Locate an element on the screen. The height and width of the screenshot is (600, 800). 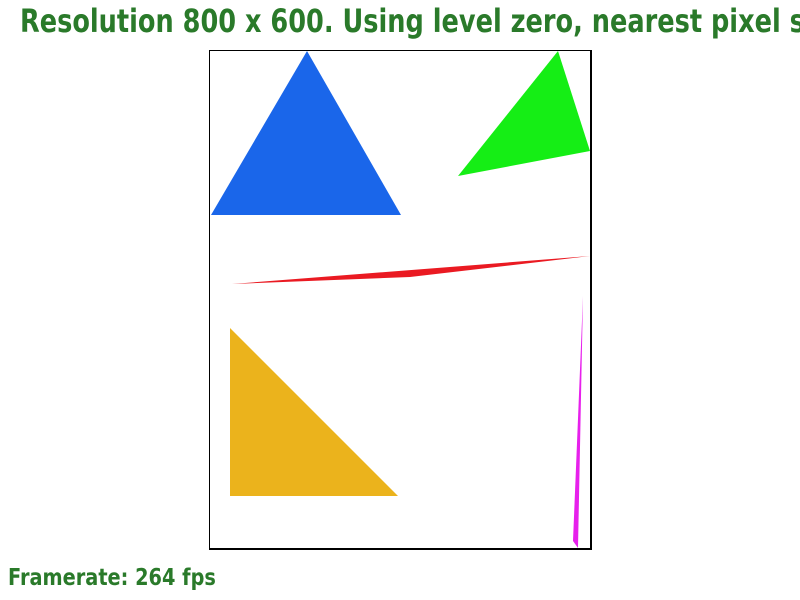
yellow-triangle is located at coordinates (314, 412).